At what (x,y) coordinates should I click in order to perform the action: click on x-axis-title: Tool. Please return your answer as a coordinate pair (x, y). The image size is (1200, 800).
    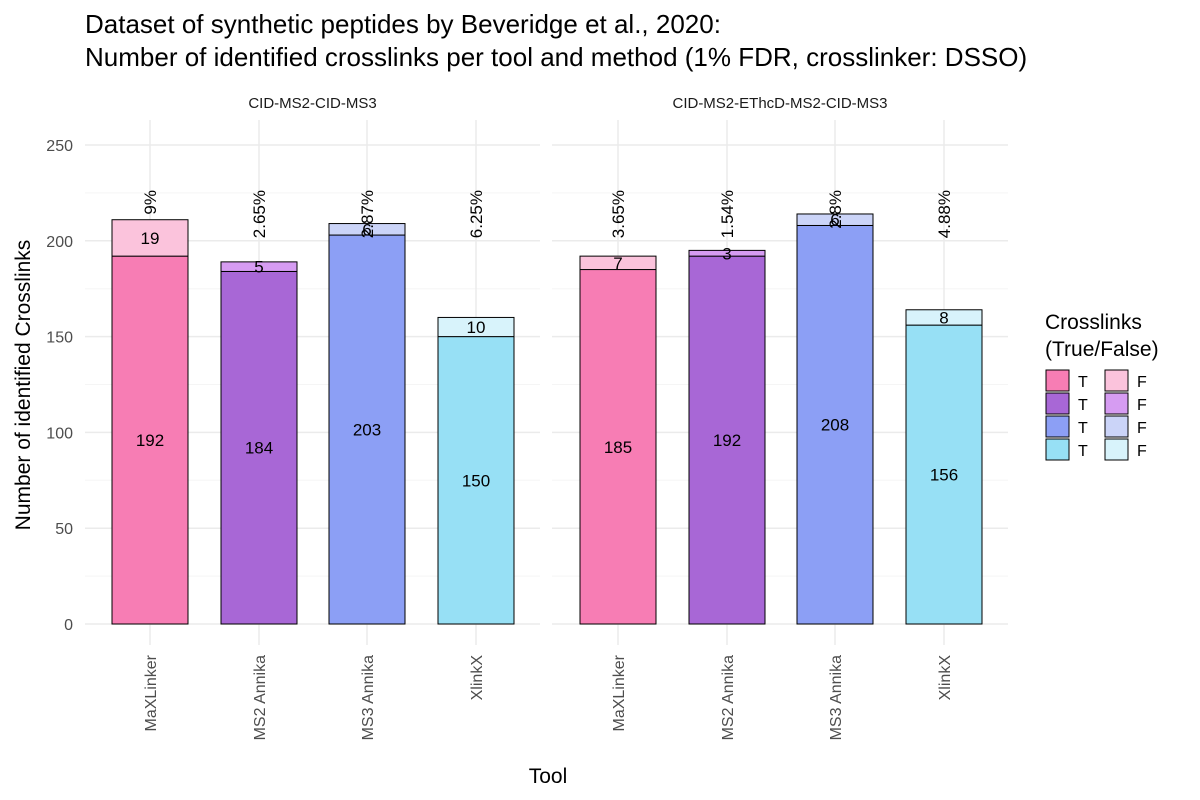
    Looking at the image, I should click on (548, 776).